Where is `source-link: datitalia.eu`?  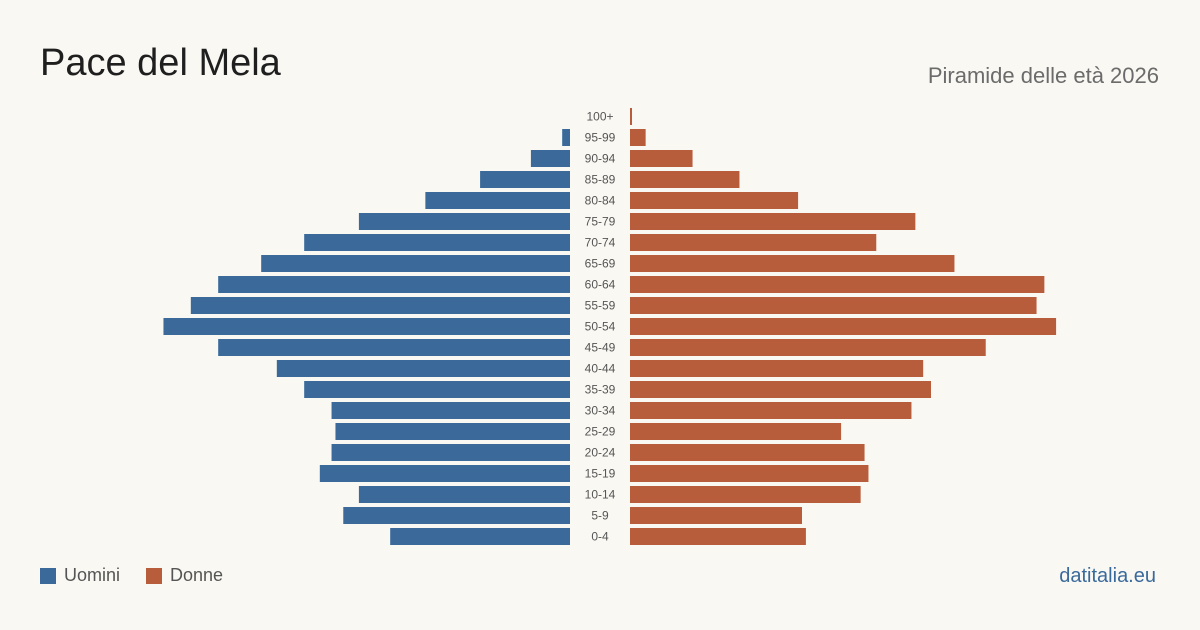 source-link: datitalia.eu is located at coordinates (1107, 576).